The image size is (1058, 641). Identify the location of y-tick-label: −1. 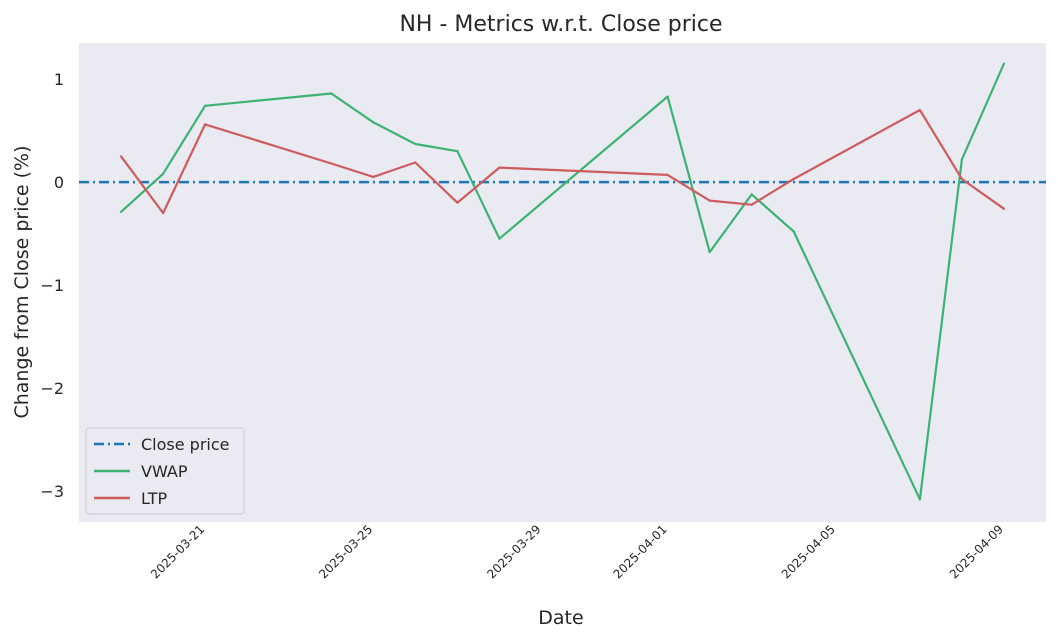
(52, 285).